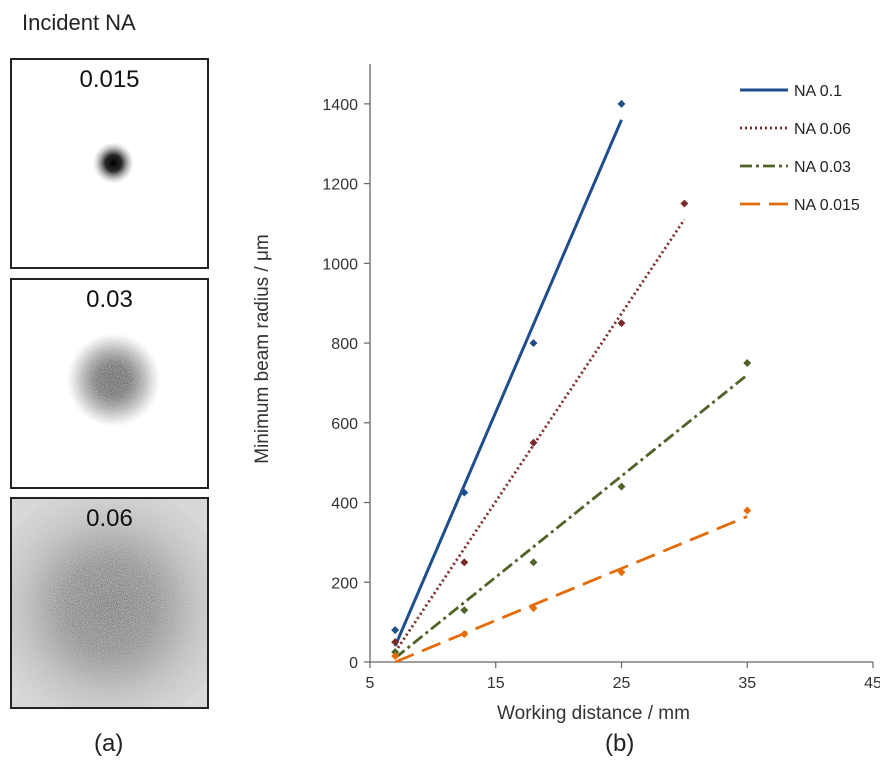  What do you see at coordinates (344, 424) in the screenshot?
I see `y-tick-label: 600` at bounding box center [344, 424].